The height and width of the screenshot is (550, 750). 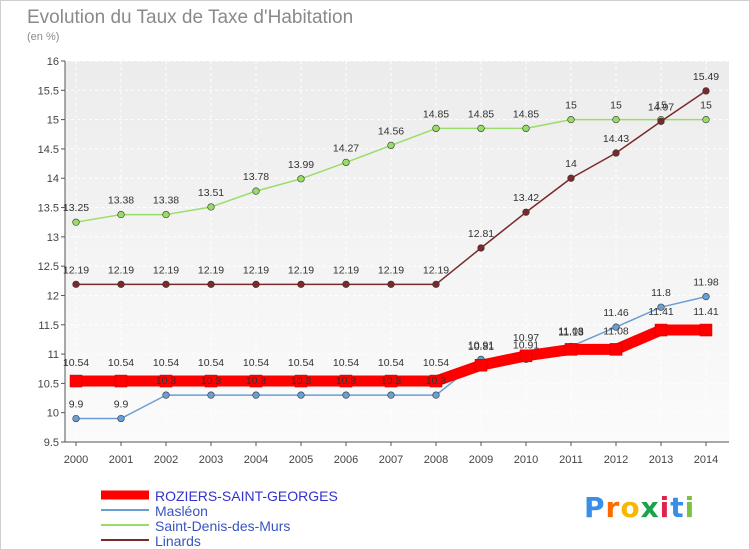 What do you see at coordinates (48, 326) in the screenshot?
I see `y-tick-label: 11.5` at bounding box center [48, 326].